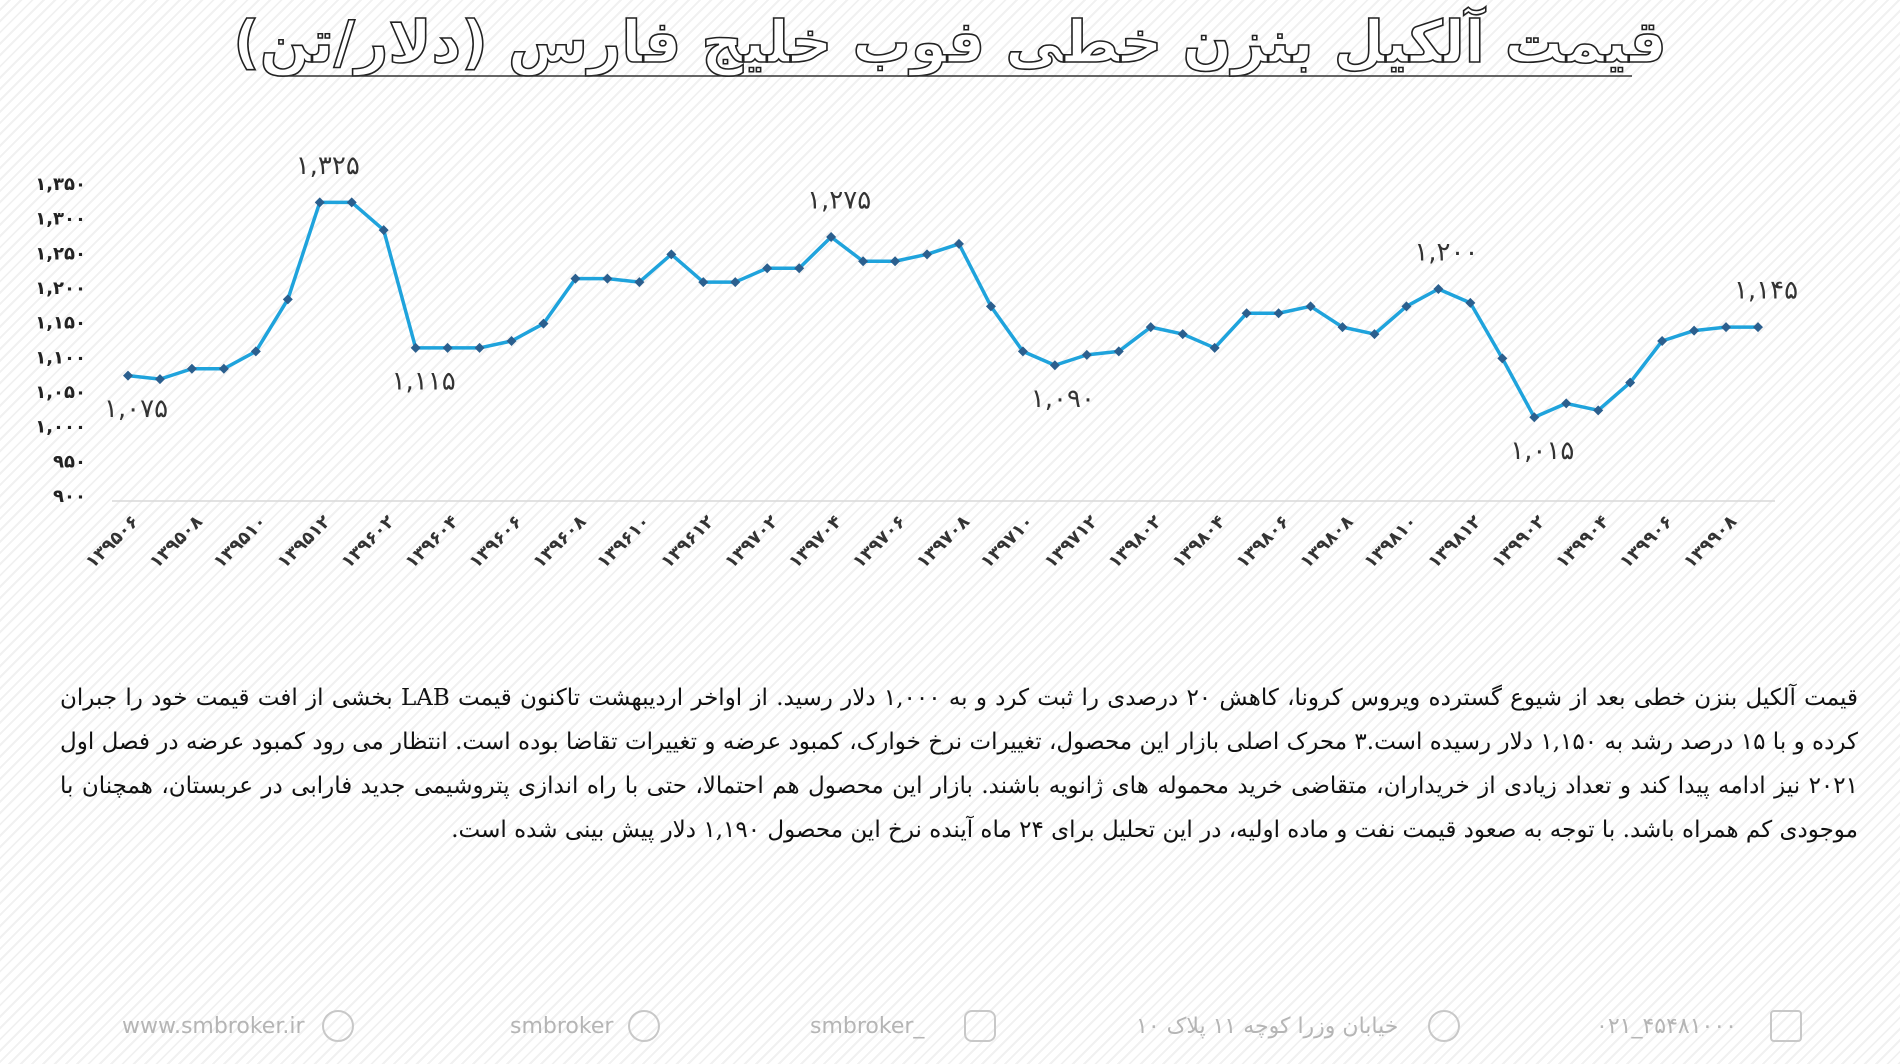 The image size is (1900, 1064). What do you see at coordinates (1542, 451) in the screenshot?
I see `data-label: ۱,۰۱۵` at bounding box center [1542, 451].